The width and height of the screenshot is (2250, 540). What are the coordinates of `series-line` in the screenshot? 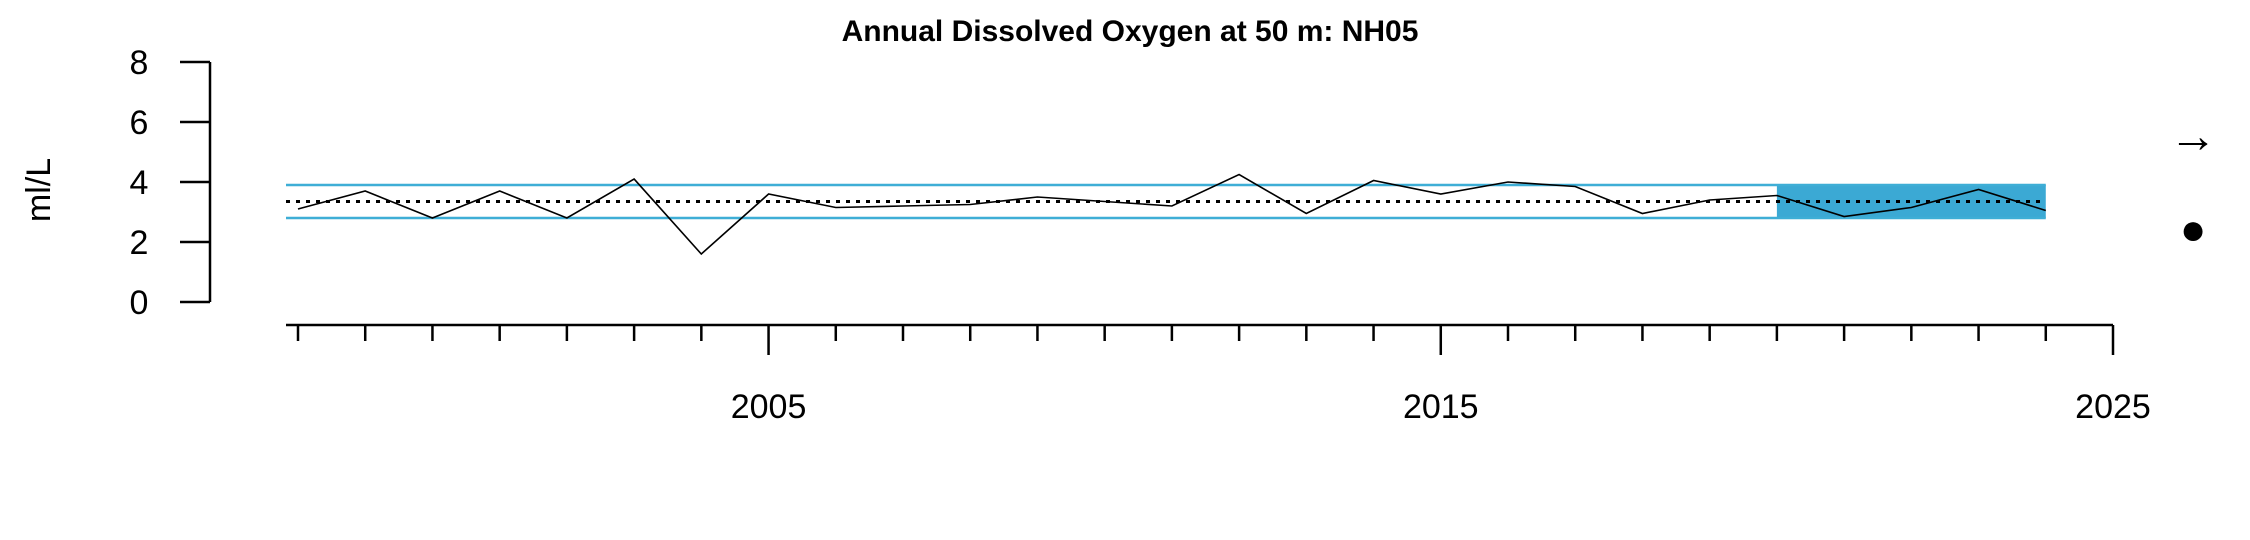 It's located at (1172, 214).